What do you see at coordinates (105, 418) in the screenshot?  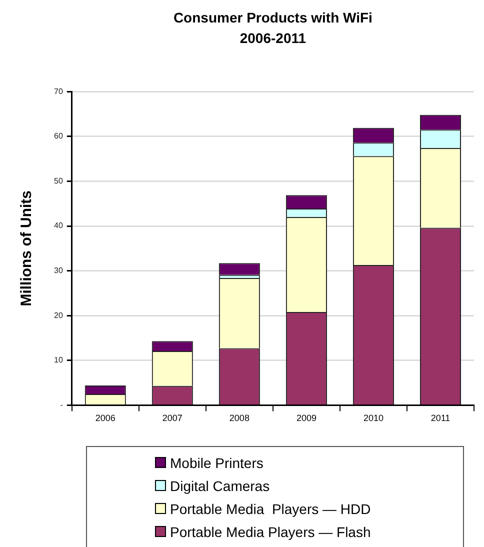 I see `x-tick-label: 2006` at bounding box center [105, 418].